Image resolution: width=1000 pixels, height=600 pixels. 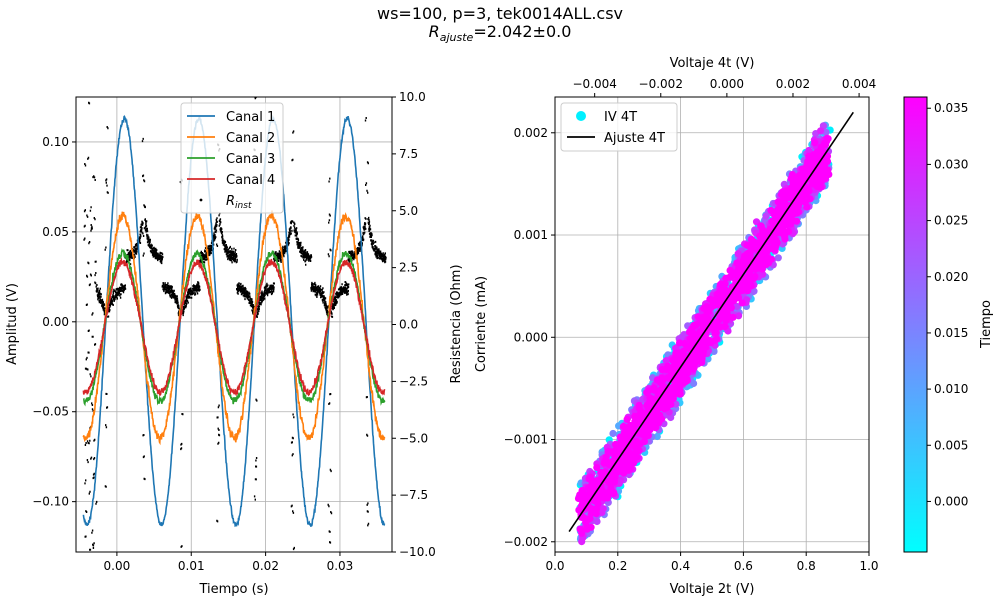 I want to click on right-y-ticks: −0.002 −0.001 0.000 0.001 0.002, so click(x=529, y=337).